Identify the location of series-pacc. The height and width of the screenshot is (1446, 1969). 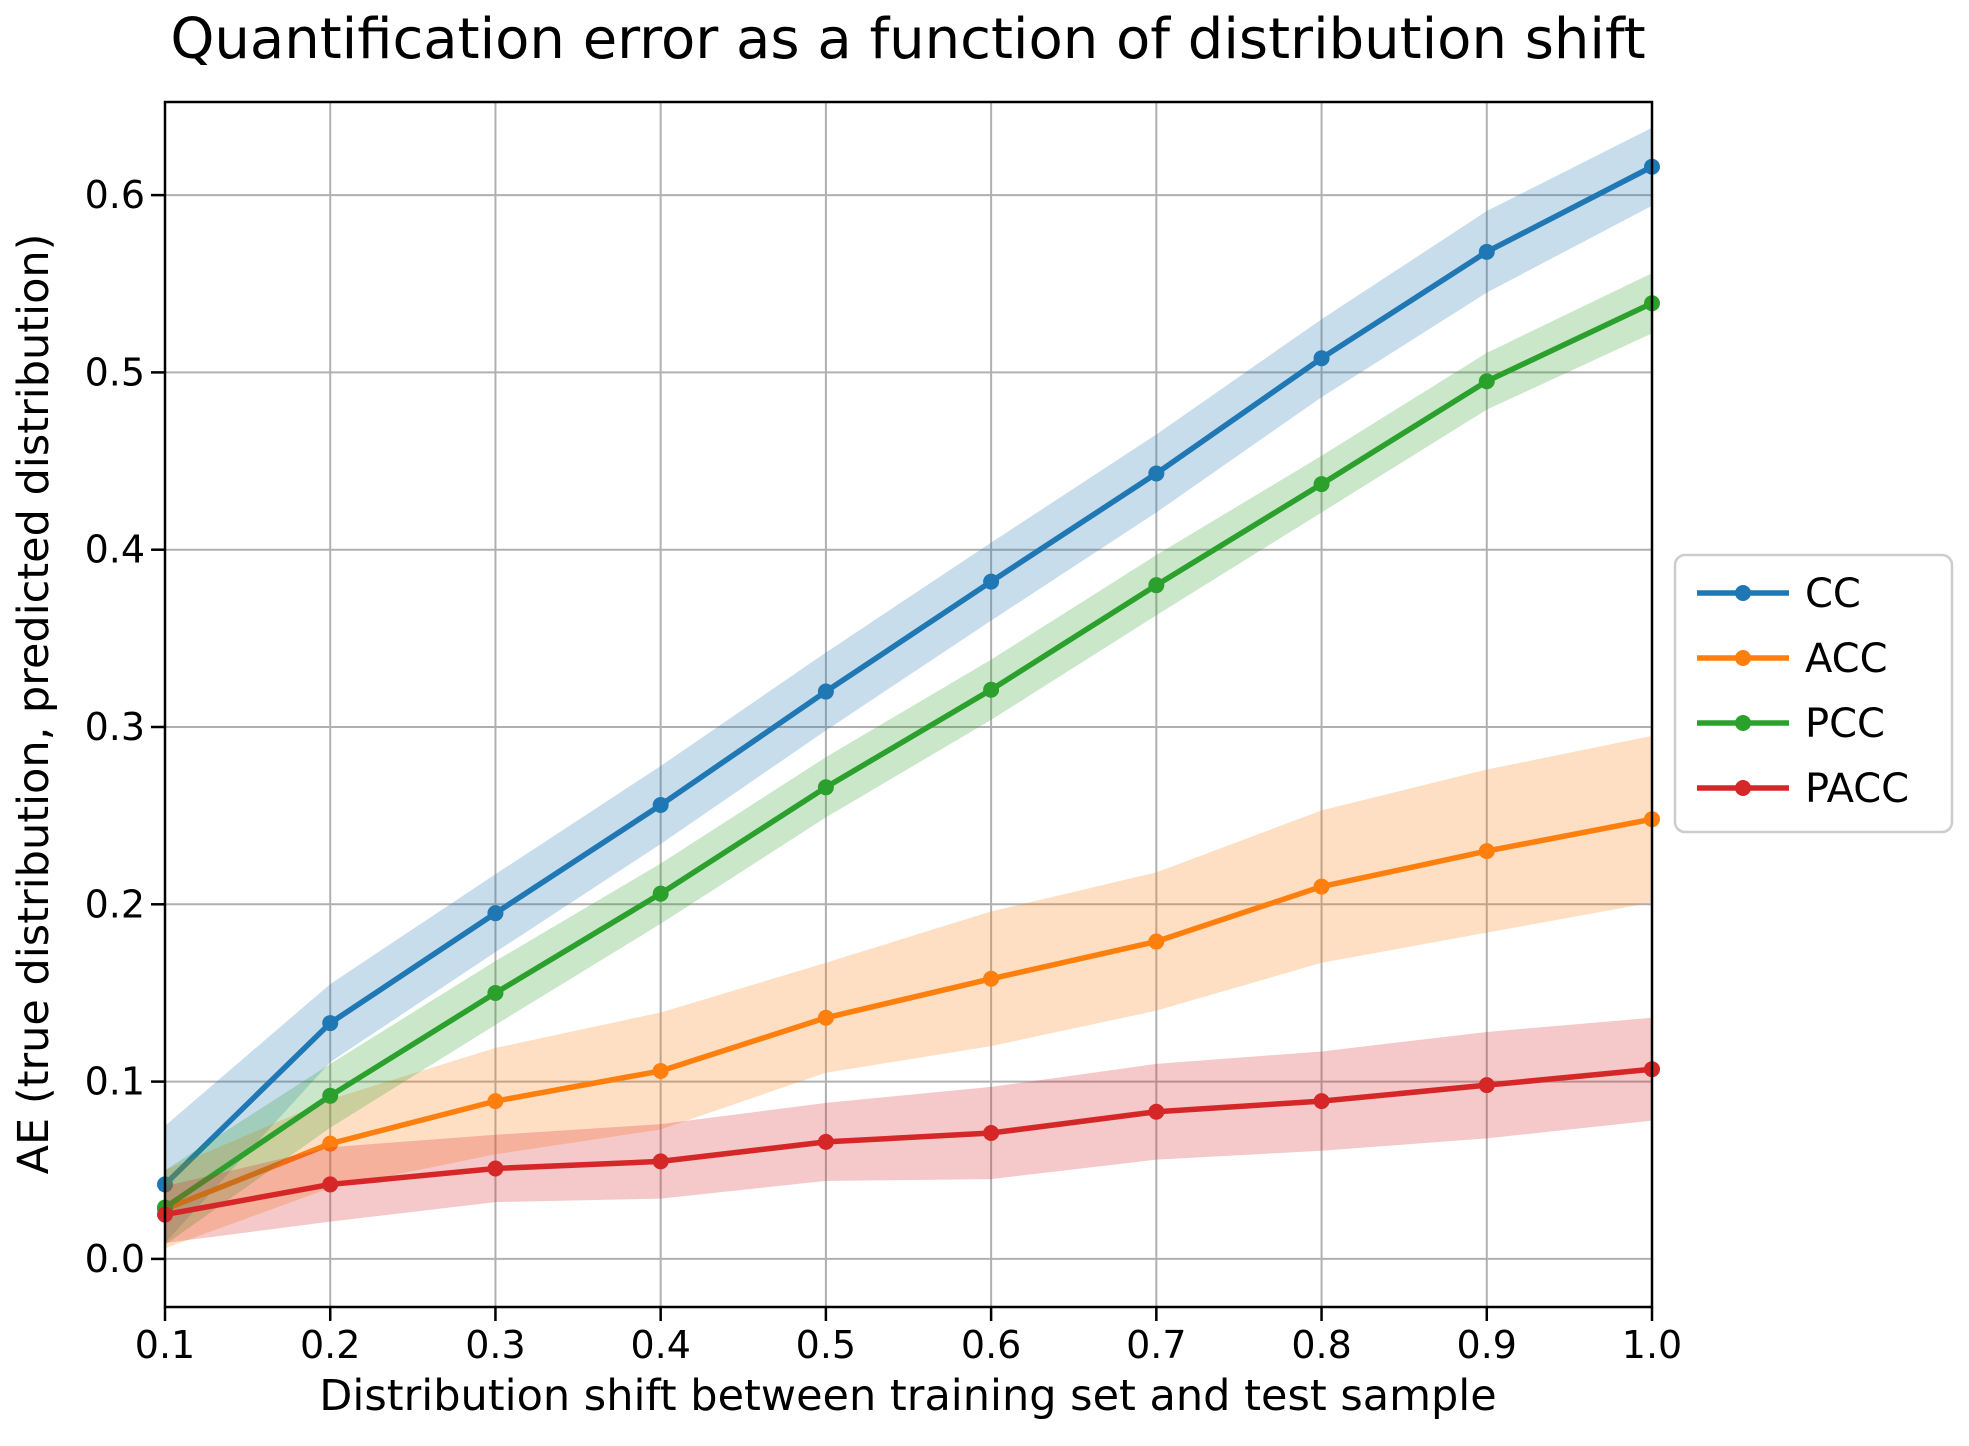
(908, 1130).